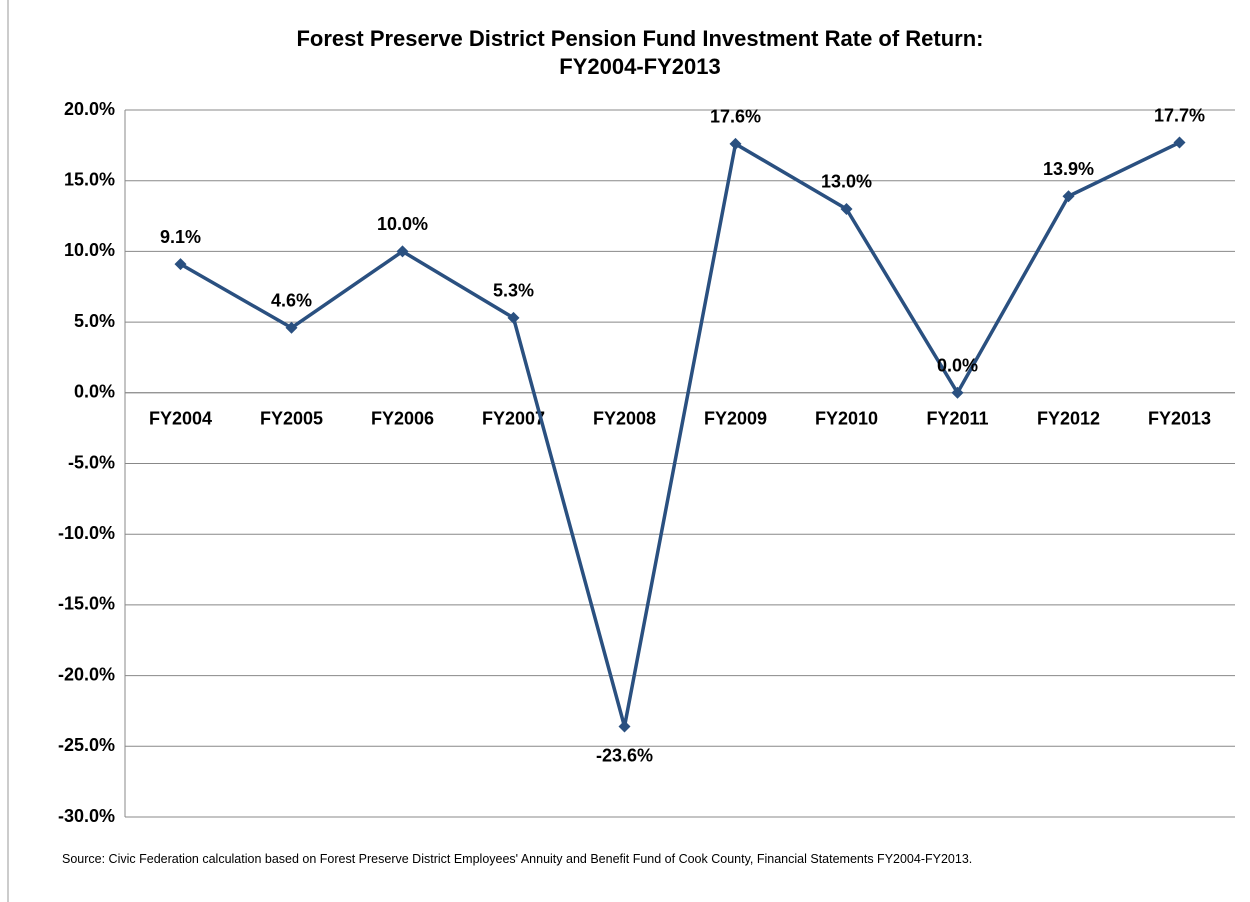 The width and height of the screenshot is (1250, 902). What do you see at coordinates (957, 419) in the screenshot?
I see `x-tick-label: FY2011` at bounding box center [957, 419].